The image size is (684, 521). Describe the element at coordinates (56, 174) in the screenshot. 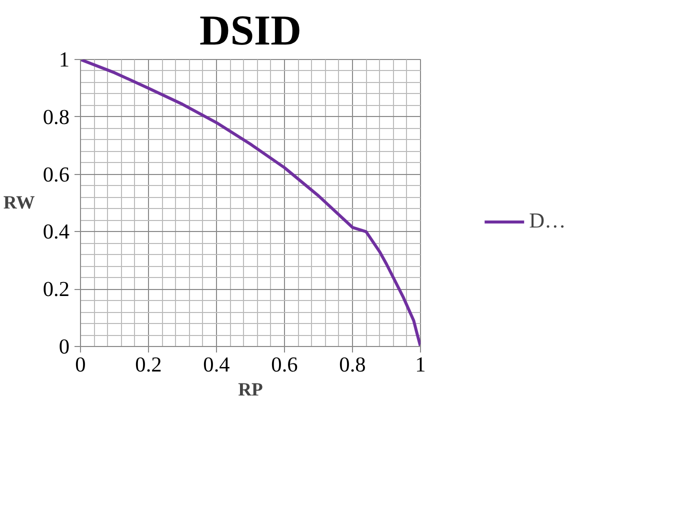

I see `y-tick-label: 0.6` at that location.